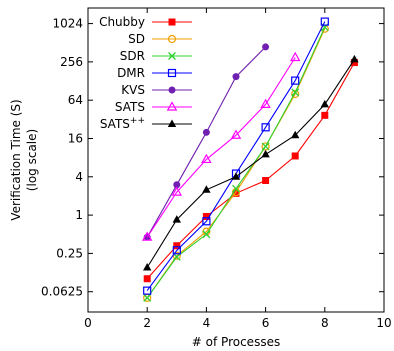 This screenshot has height=351, width=394. I want to click on x-tick-label: 8, so click(325, 323).